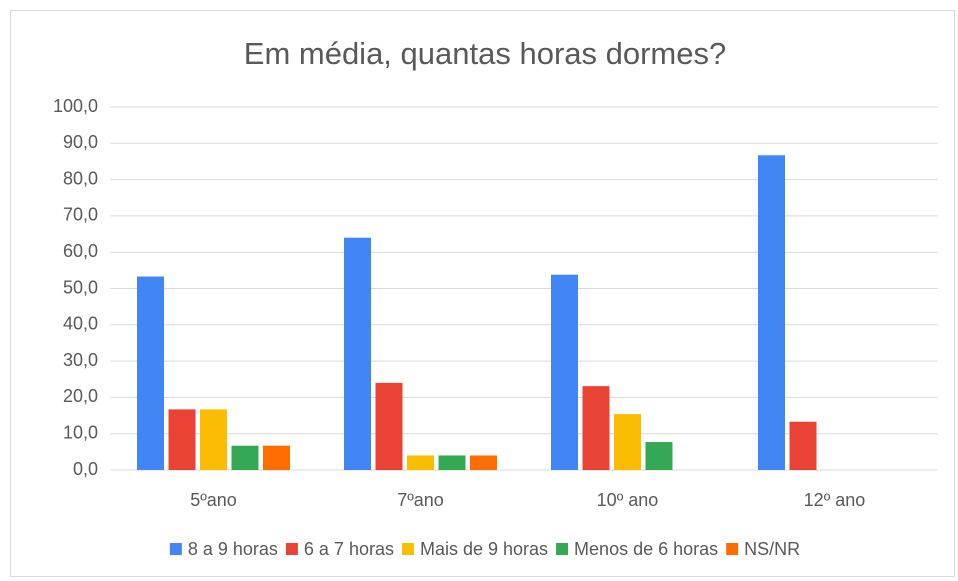 The image size is (958, 581). Describe the element at coordinates (80, 324) in the screenshot. I see `y-tick-label: 40,0` at that location.